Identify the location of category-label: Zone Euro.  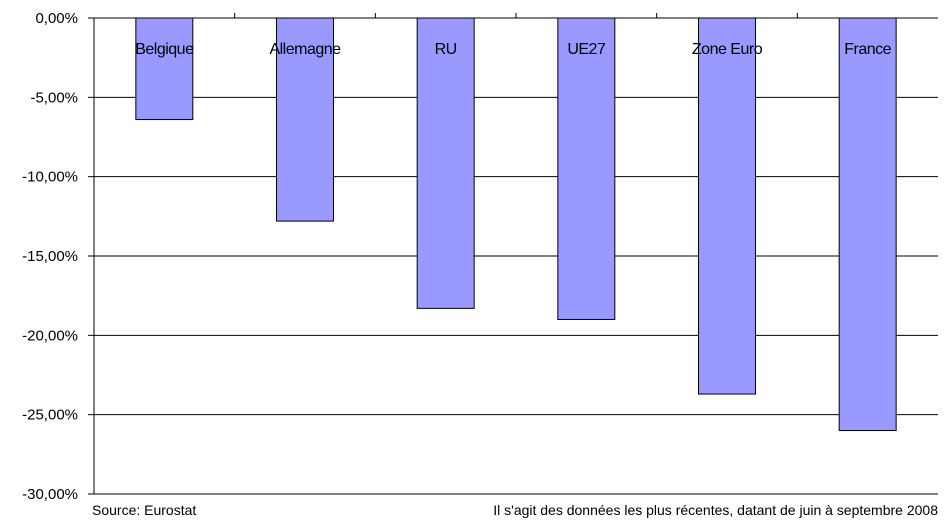
(727, 49).